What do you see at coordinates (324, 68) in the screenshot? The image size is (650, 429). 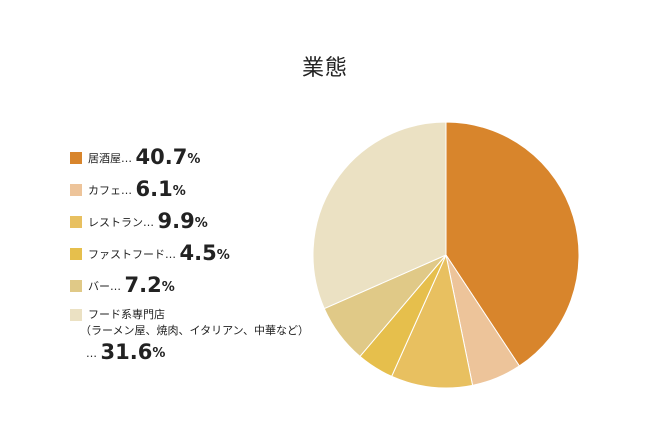 I see `chart-title: 業態` at bounding box center [324, 68].